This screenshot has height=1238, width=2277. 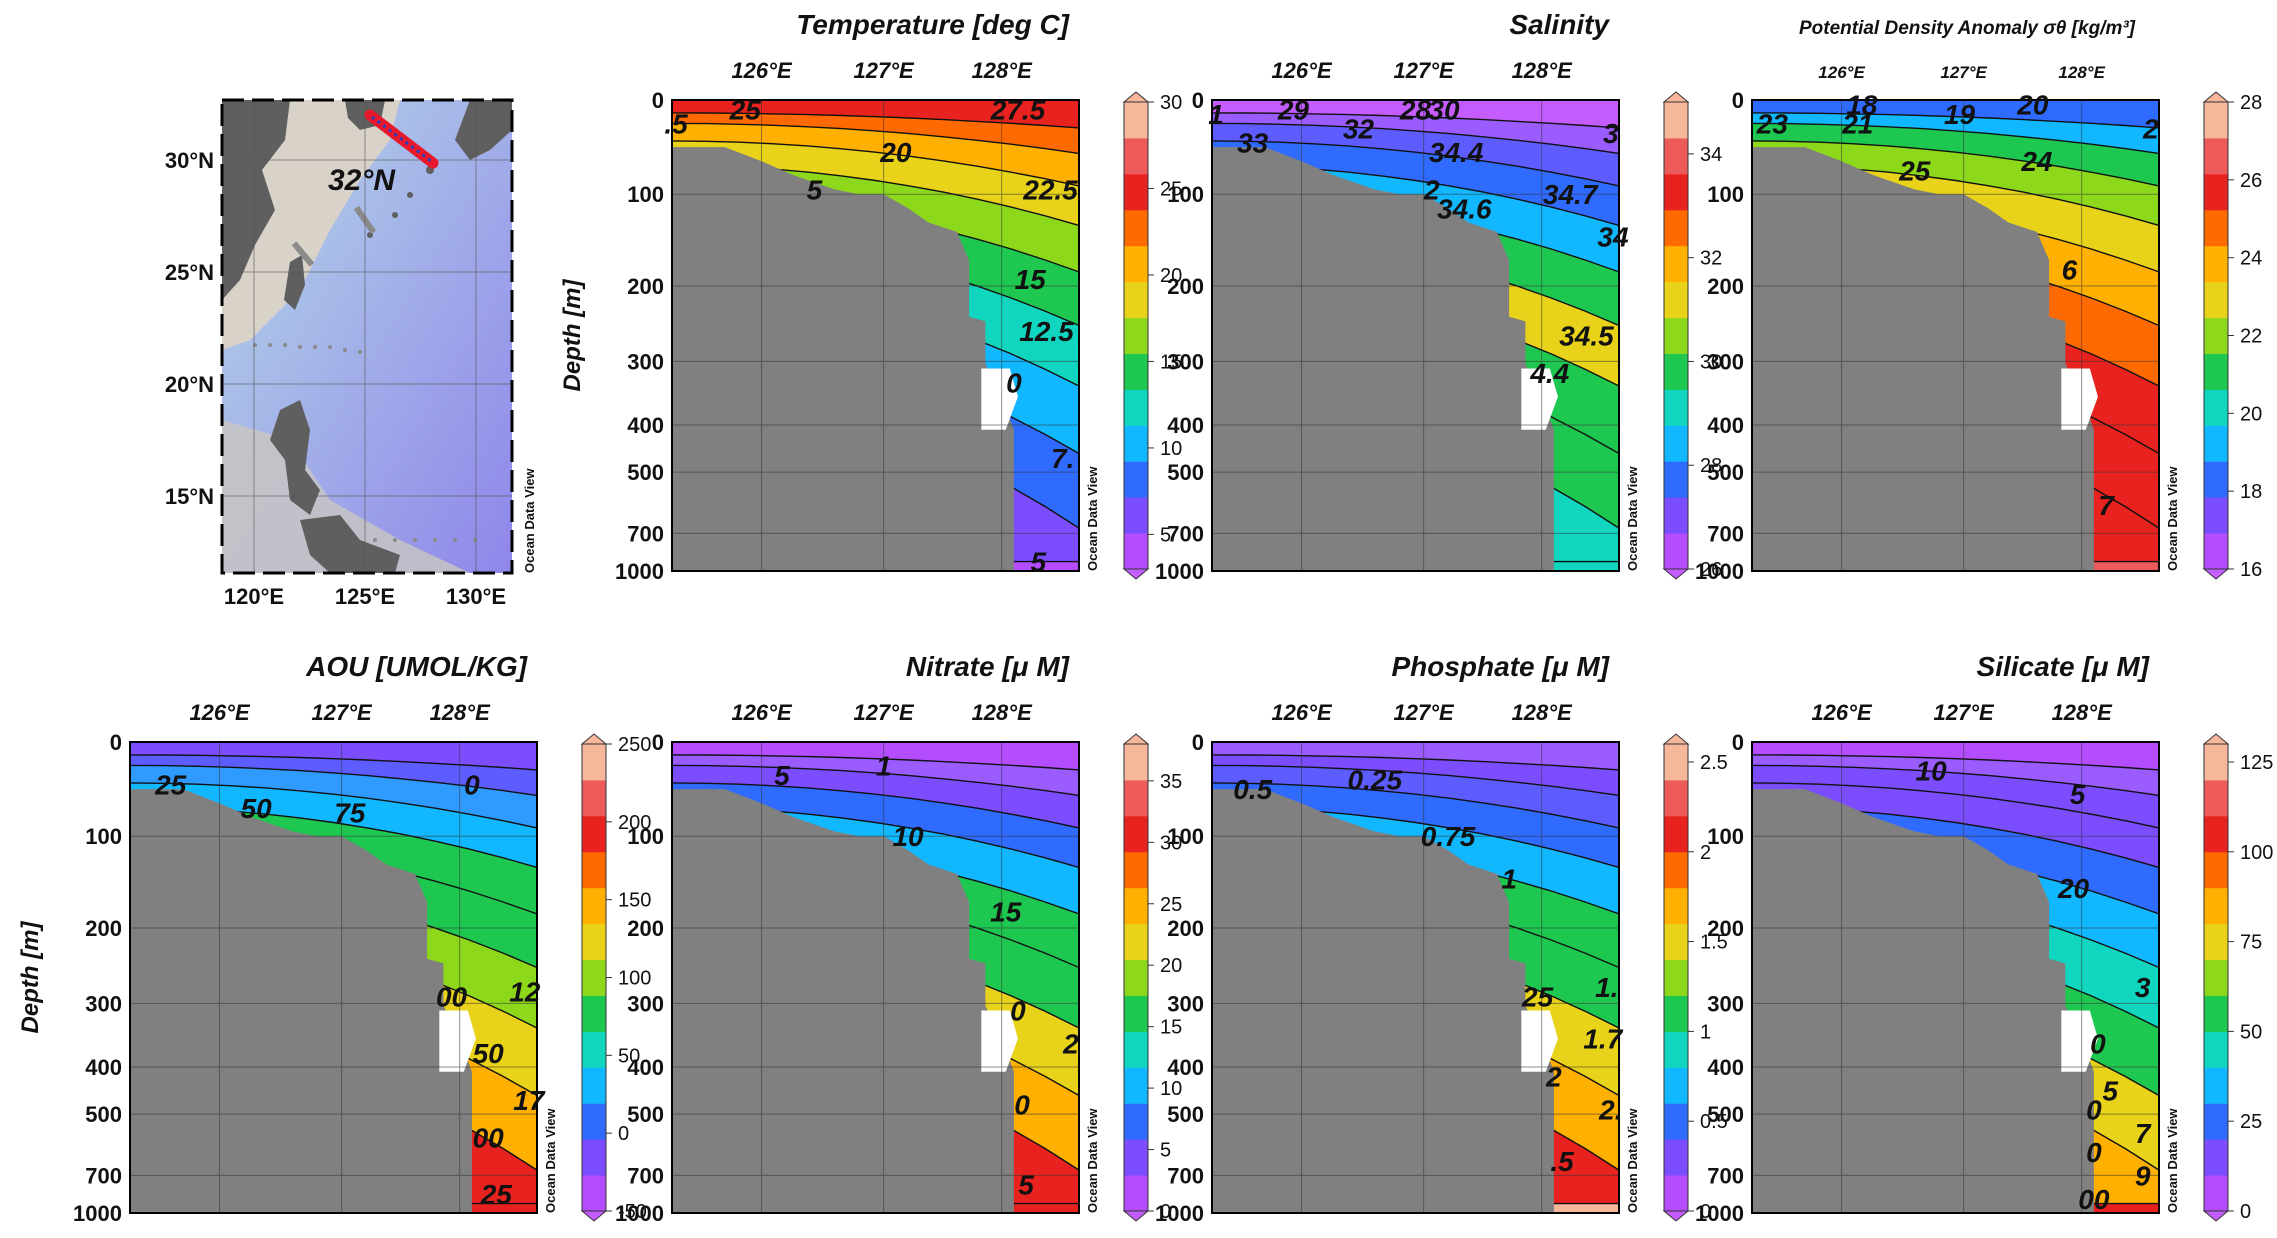 I want to click on panel-title: Temperature [deg C], so click(x=933, y=24).